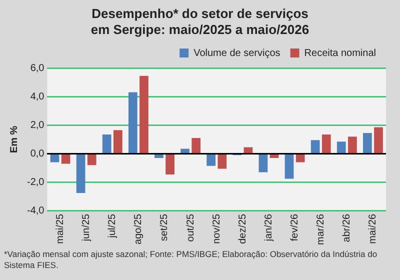  What do you see at coordinates (295, 227) in the screenshot?
I see `x-tick-label: fev/26` at bounding box center [295, 227].